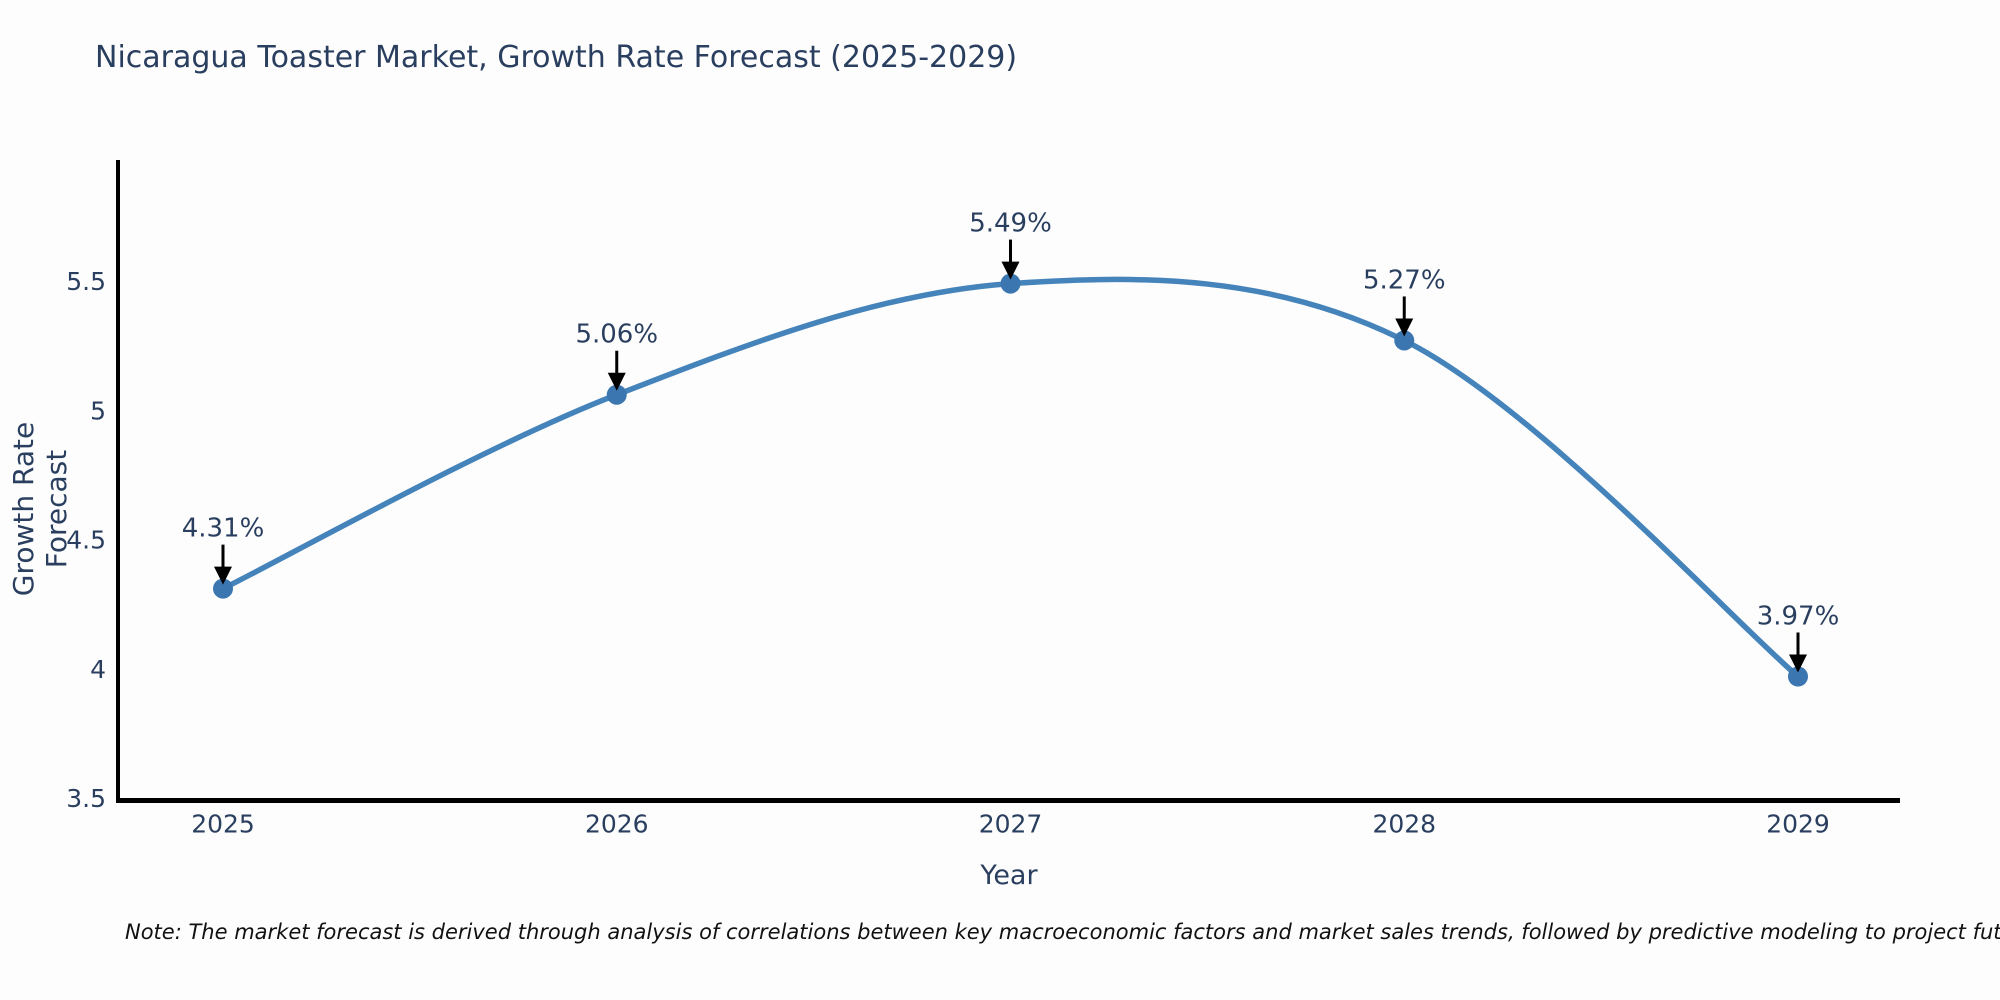 The width and height of the screenshot is (2000, 1000). What do you see at coordinates (1798, 824) in the screenshot?
I see `x-tick-label: 2029` at bounding box center [1798, 824].